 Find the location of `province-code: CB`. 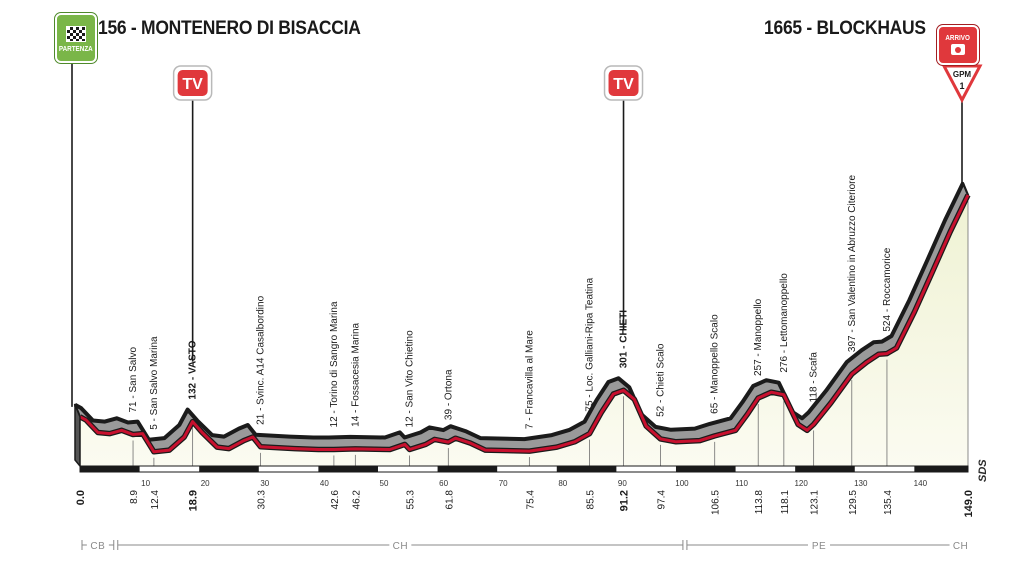

province-code: CB is located at coordinates (97, 546).